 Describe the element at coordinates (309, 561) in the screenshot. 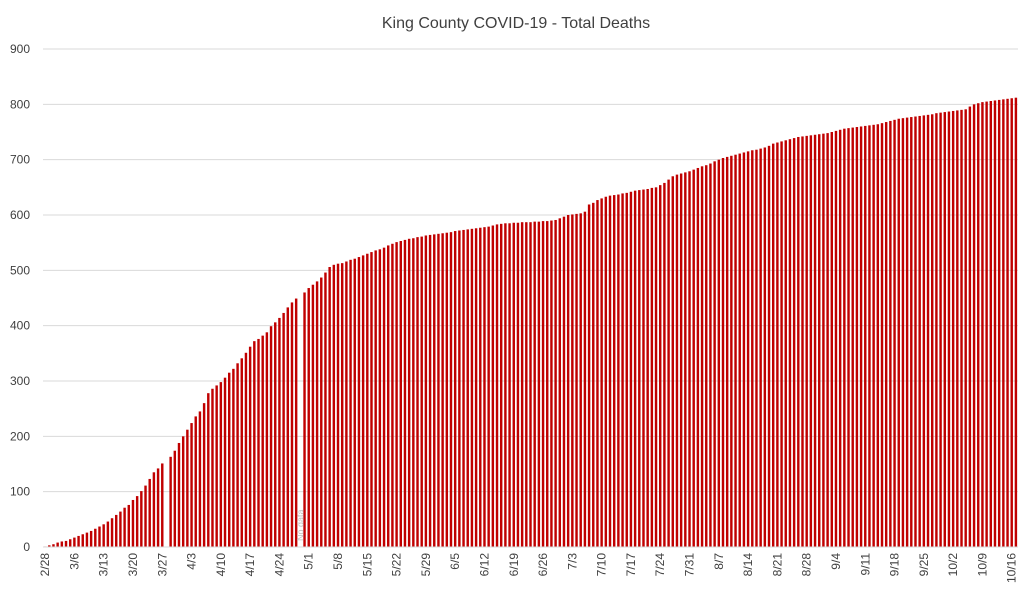

I see `x-tick-label: 5/1` at that location.